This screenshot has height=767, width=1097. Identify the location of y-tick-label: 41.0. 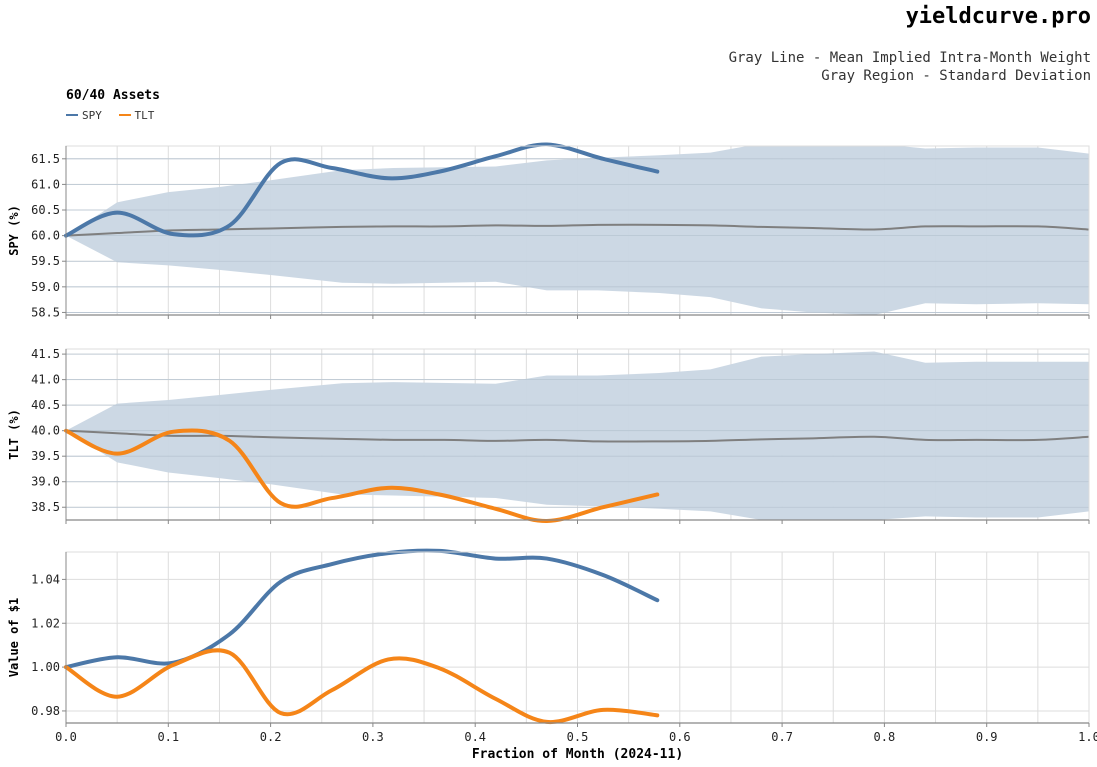
(45, 380).